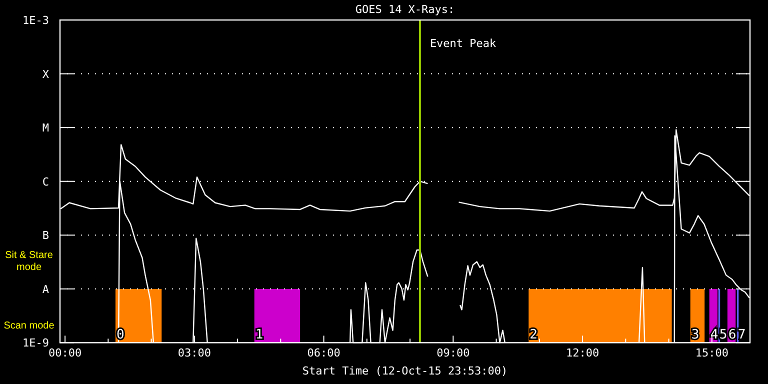 This screenshot has height=384, width=768. I want to click on y-tick-label: A, so click(46, 289).